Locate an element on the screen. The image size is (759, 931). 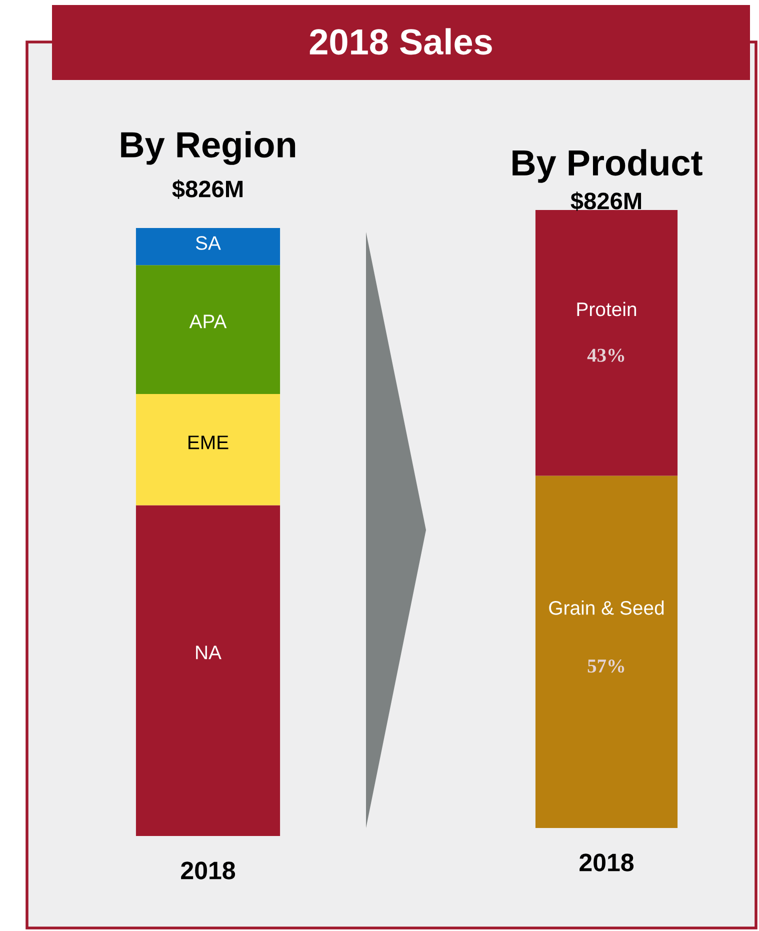
series-label: SA is located at coordinates (208, 243).